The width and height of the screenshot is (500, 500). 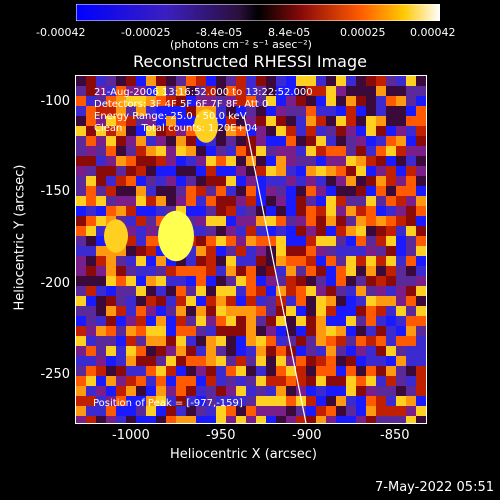 What do you see at coordinates (55, 374) in the screenshot?
I see `y-tick-label: -250` at bounding box center [55, 374].